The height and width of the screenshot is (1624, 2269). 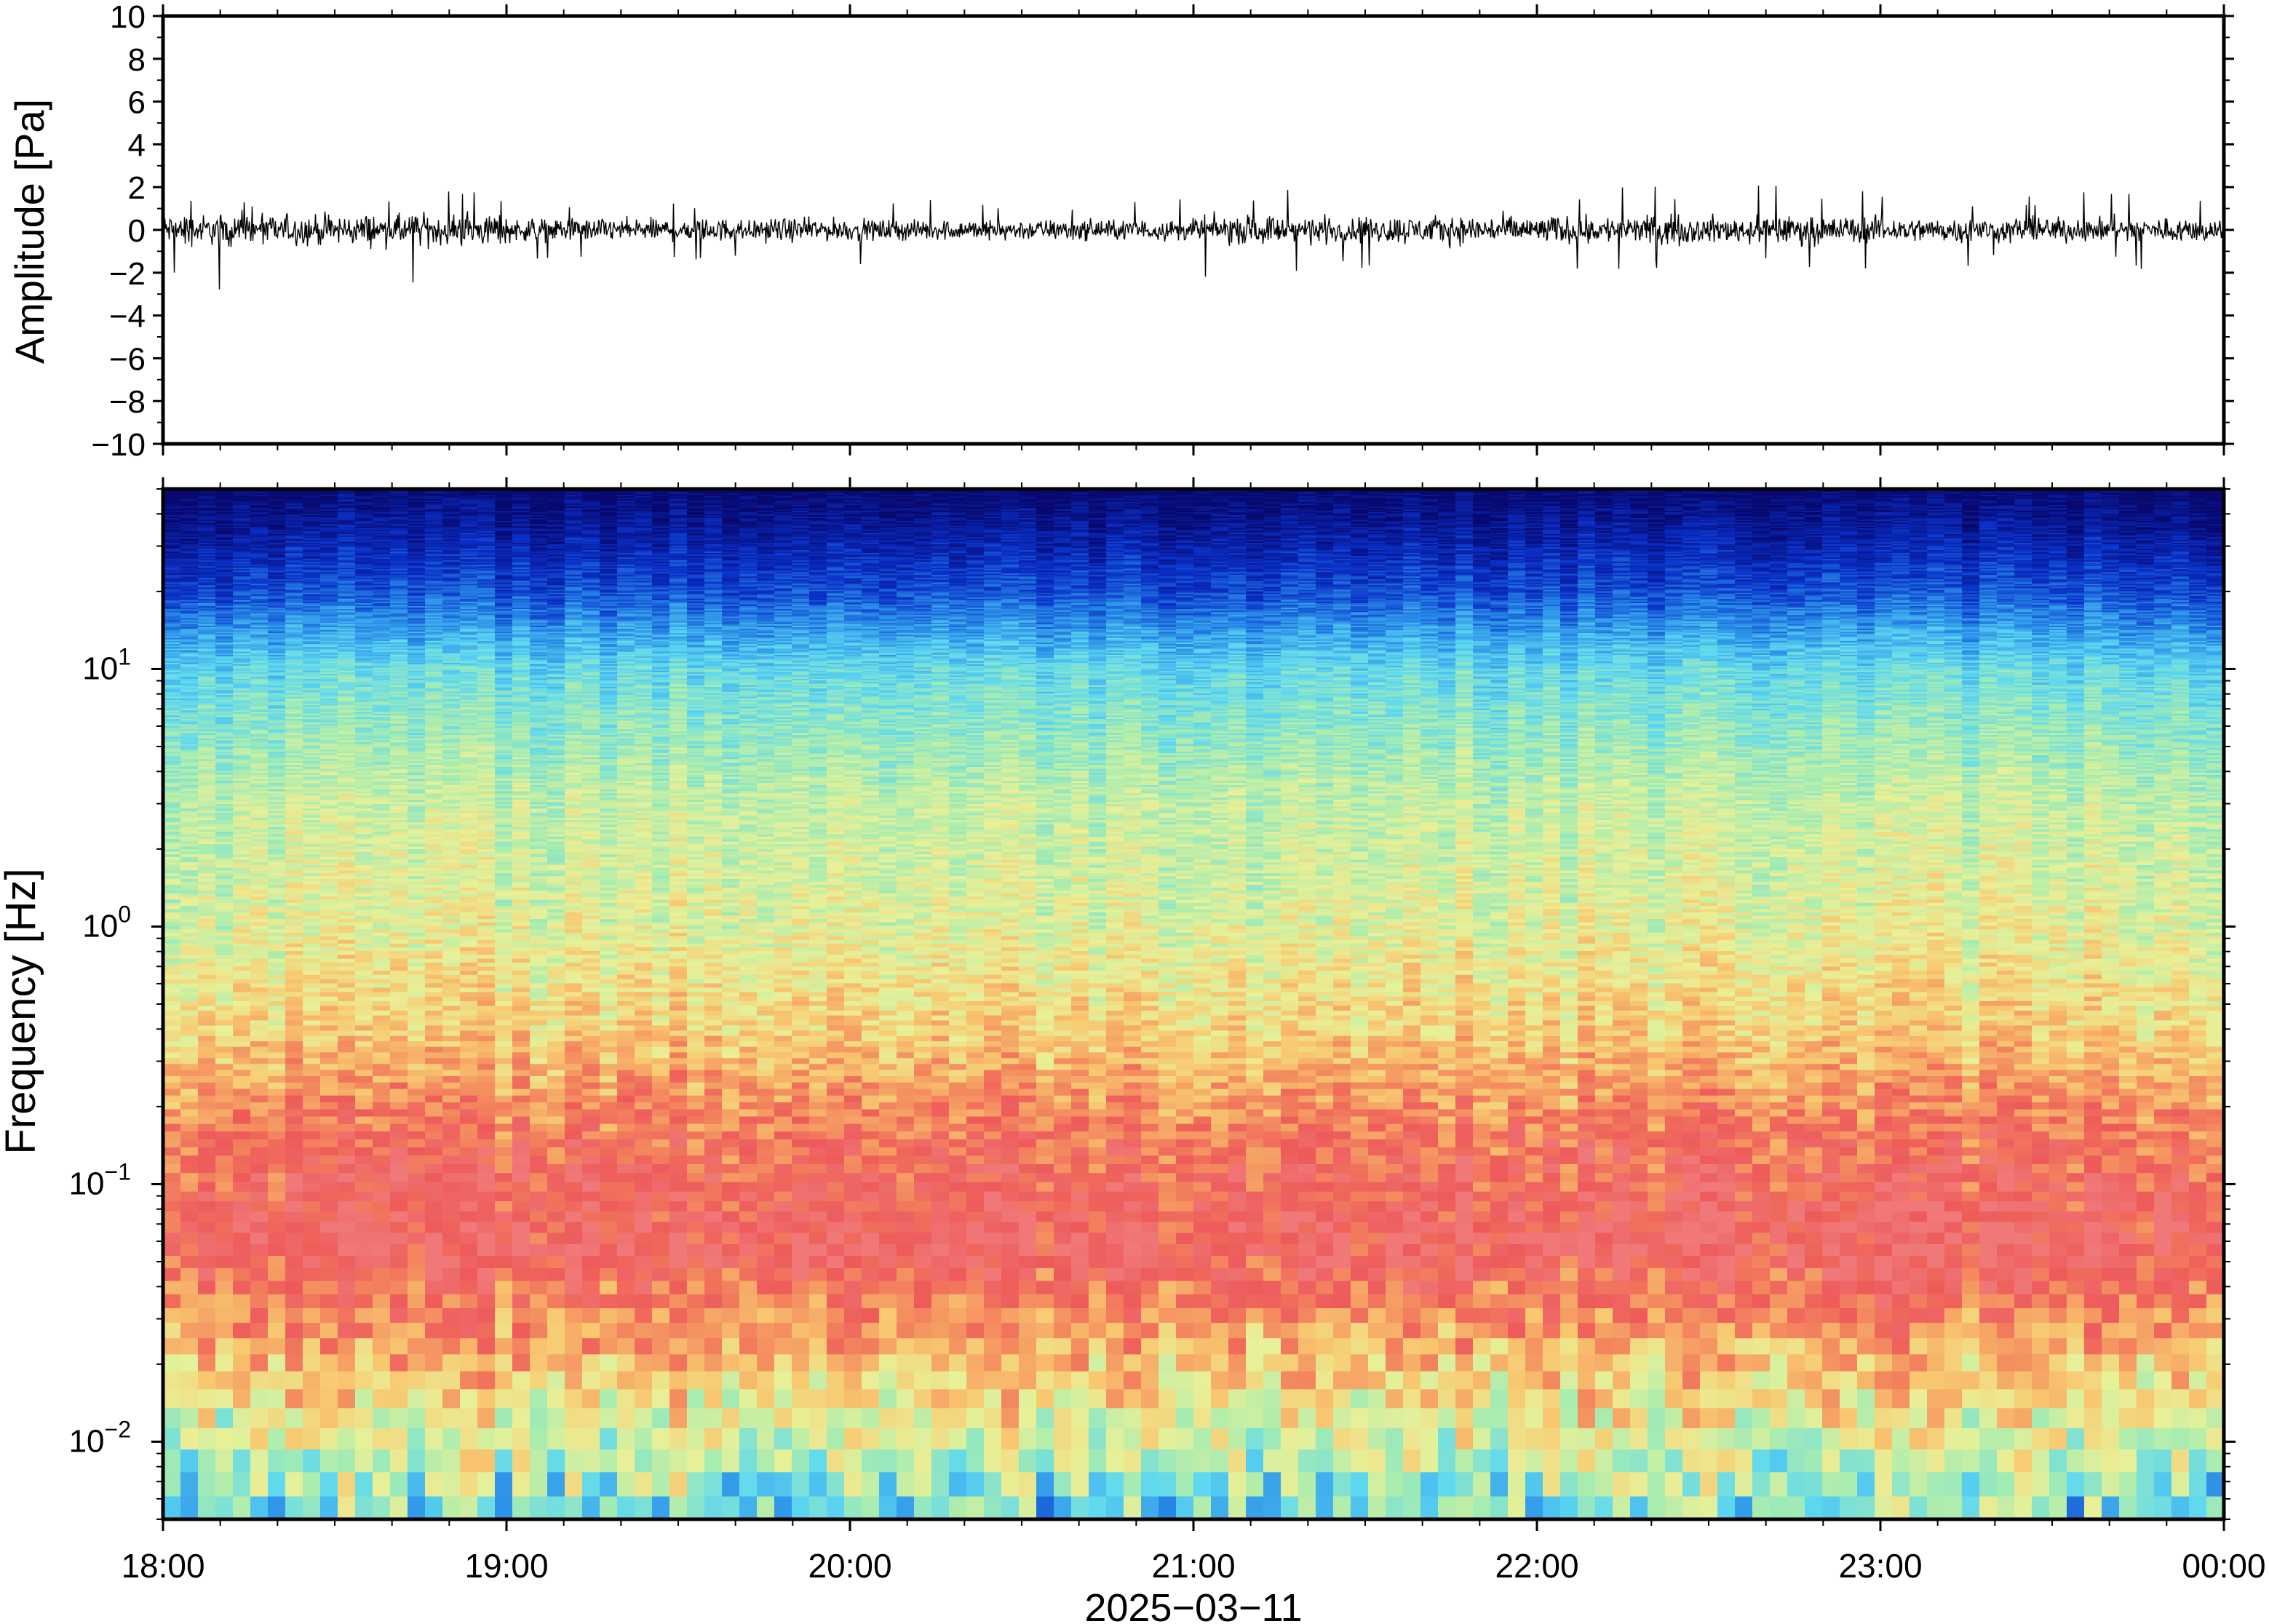 What do you see at coordinates (30, 231) in the screenshot?
I see `waveform-y-label: Amplitude [Pa]` at bounding box center [30, 231].